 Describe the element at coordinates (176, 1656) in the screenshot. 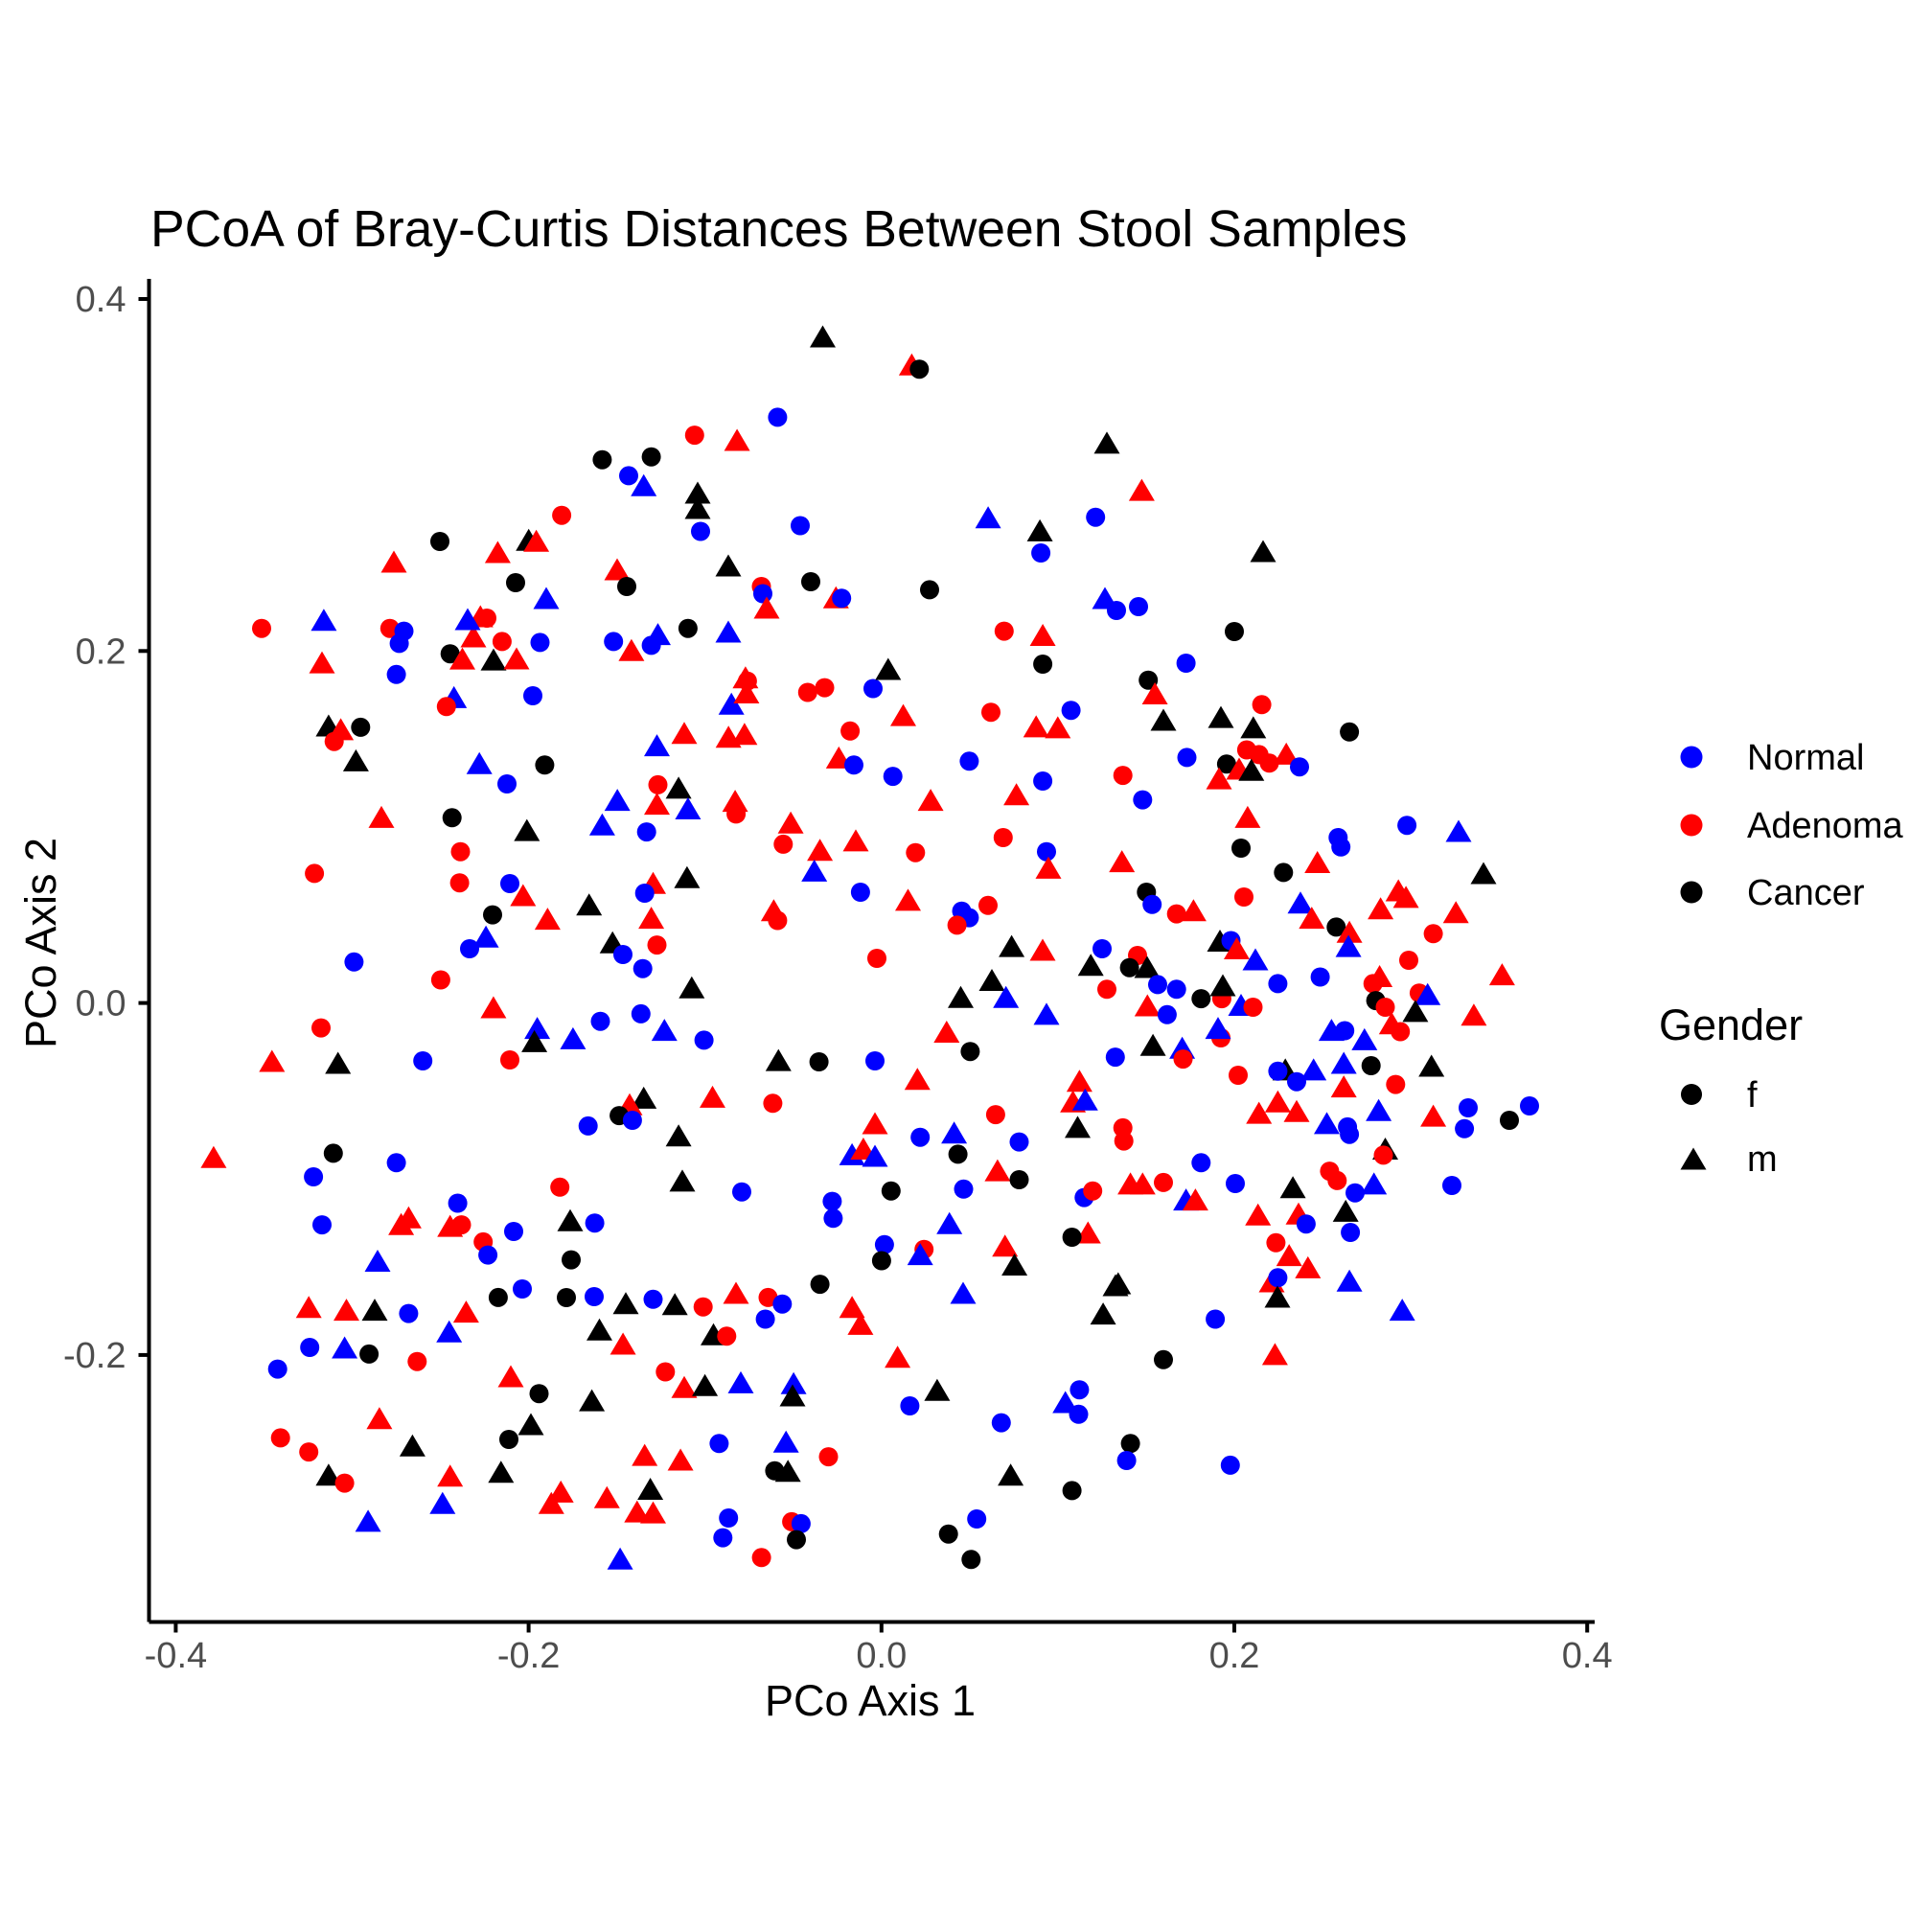

I see `svg-text: -0.4` at that location.